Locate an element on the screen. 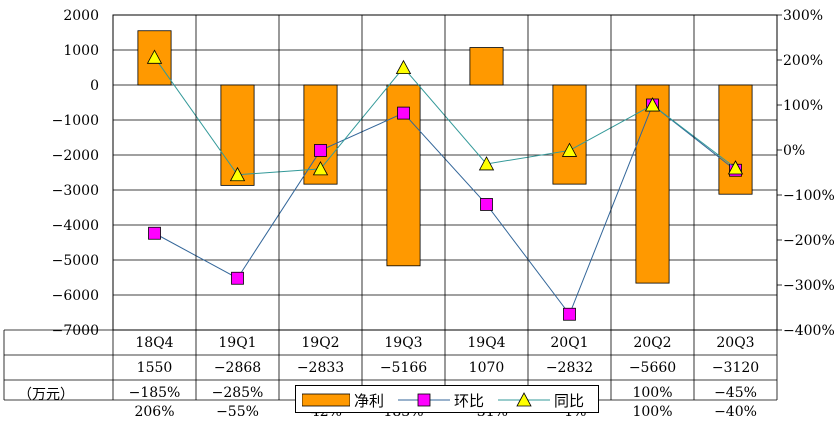  data-value-1: −185% is located at coordinates (155, 393).